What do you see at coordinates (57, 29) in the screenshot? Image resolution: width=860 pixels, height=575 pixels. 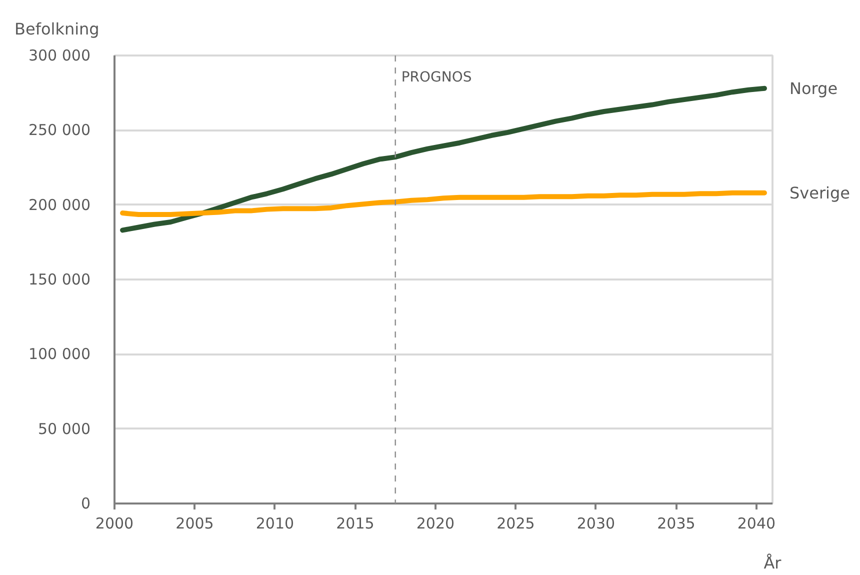 I see `y-axis-title: Befolkning` at bounding box center [57, 29].